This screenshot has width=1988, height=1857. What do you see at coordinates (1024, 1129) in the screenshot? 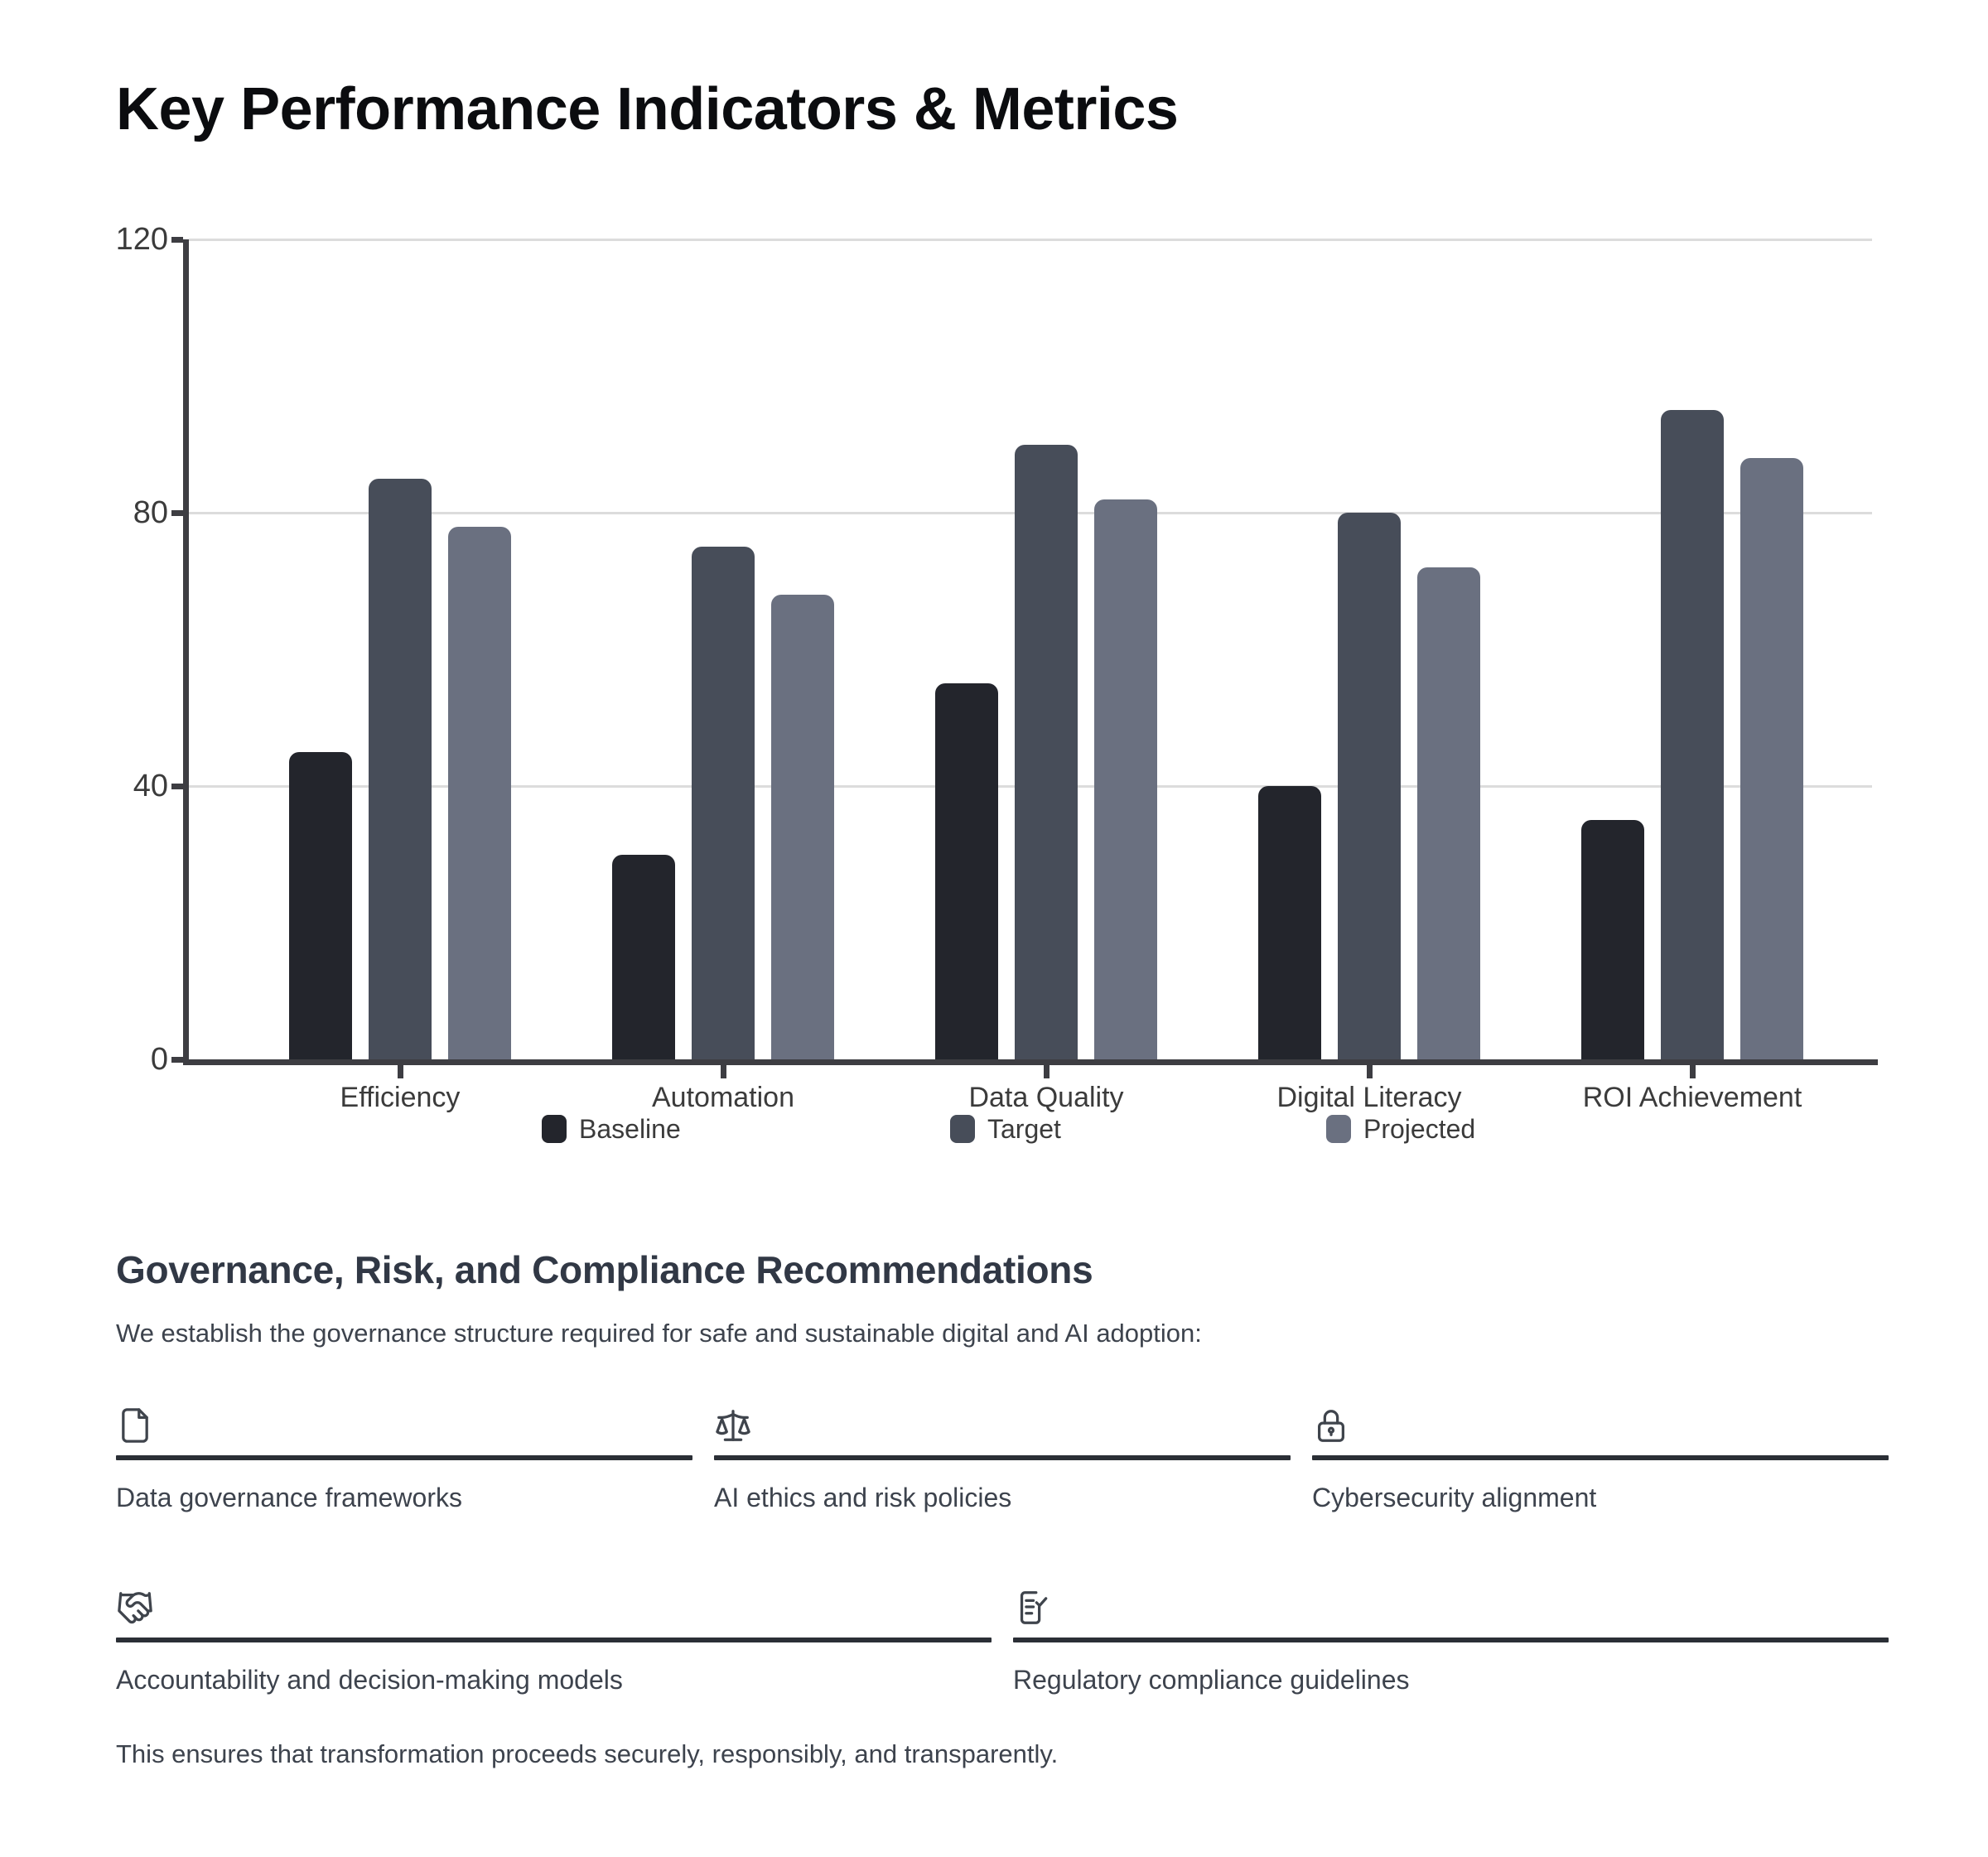
I see `legend-label-target: Target` at bounding box center [1024, 1129].